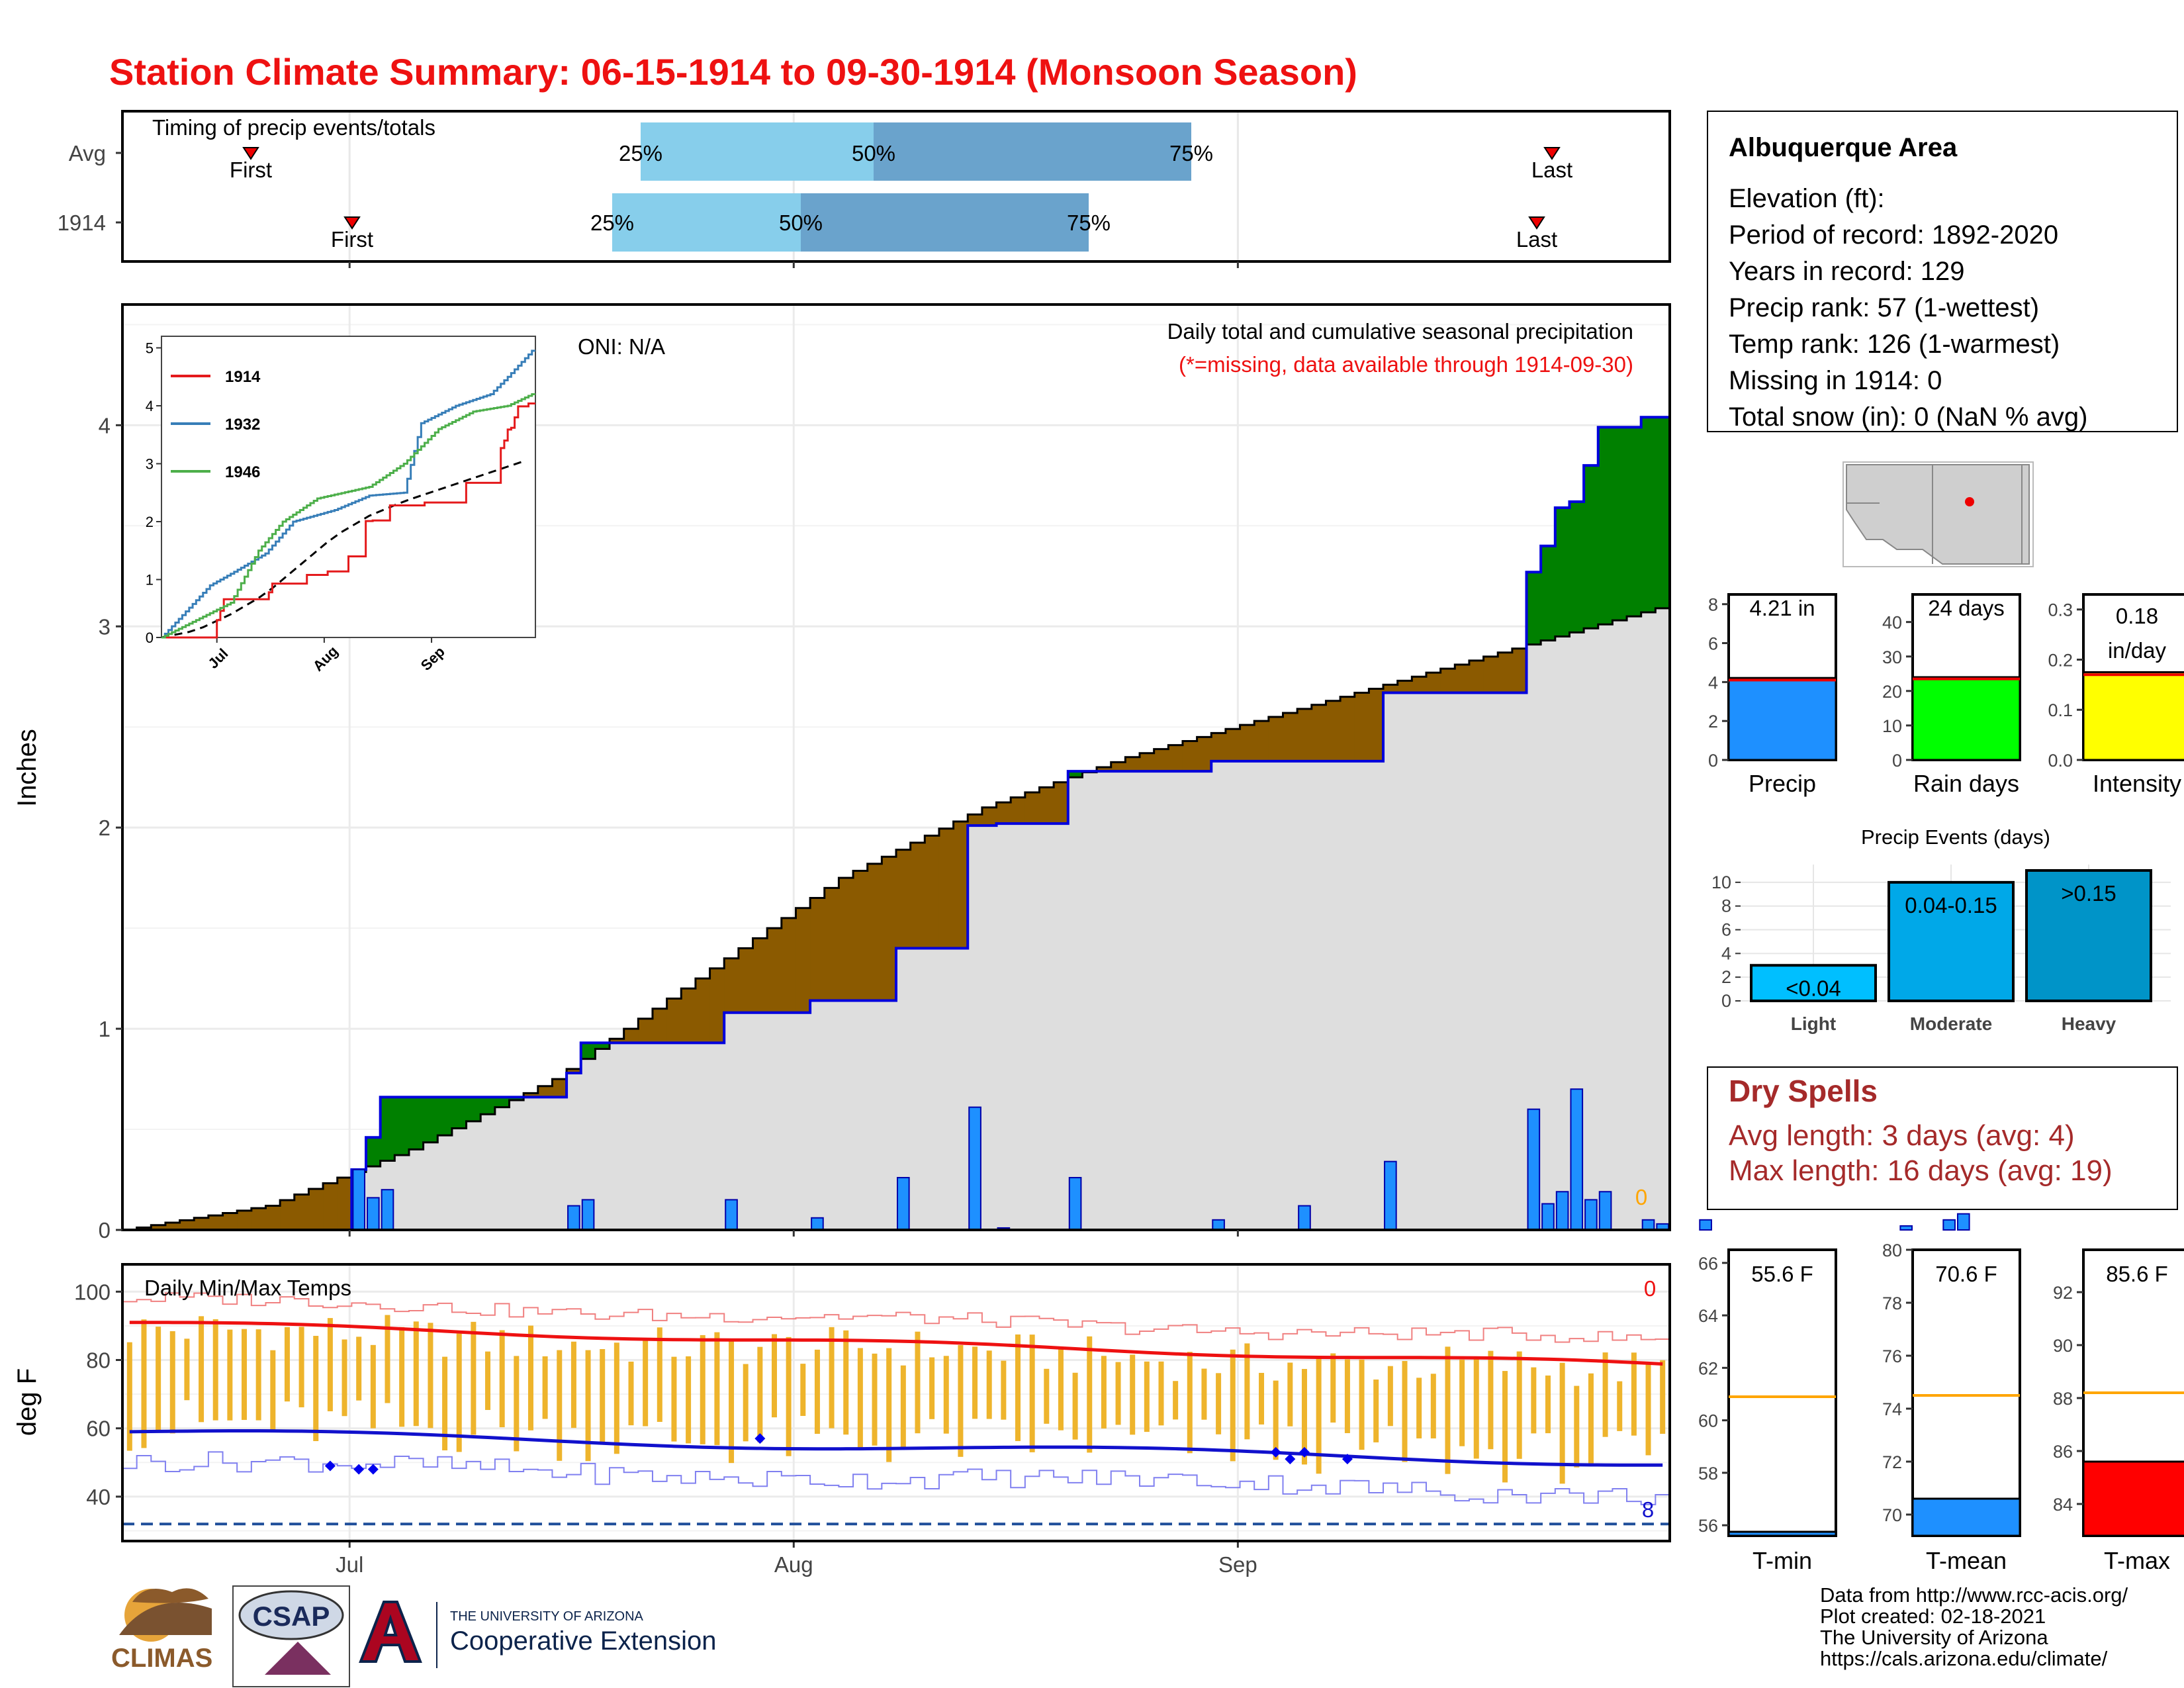  What do you see at coordinates (1951, 1023) in the screenshot?
I see `events-category-label: Moderate` at bounding box center [1951, 1023].